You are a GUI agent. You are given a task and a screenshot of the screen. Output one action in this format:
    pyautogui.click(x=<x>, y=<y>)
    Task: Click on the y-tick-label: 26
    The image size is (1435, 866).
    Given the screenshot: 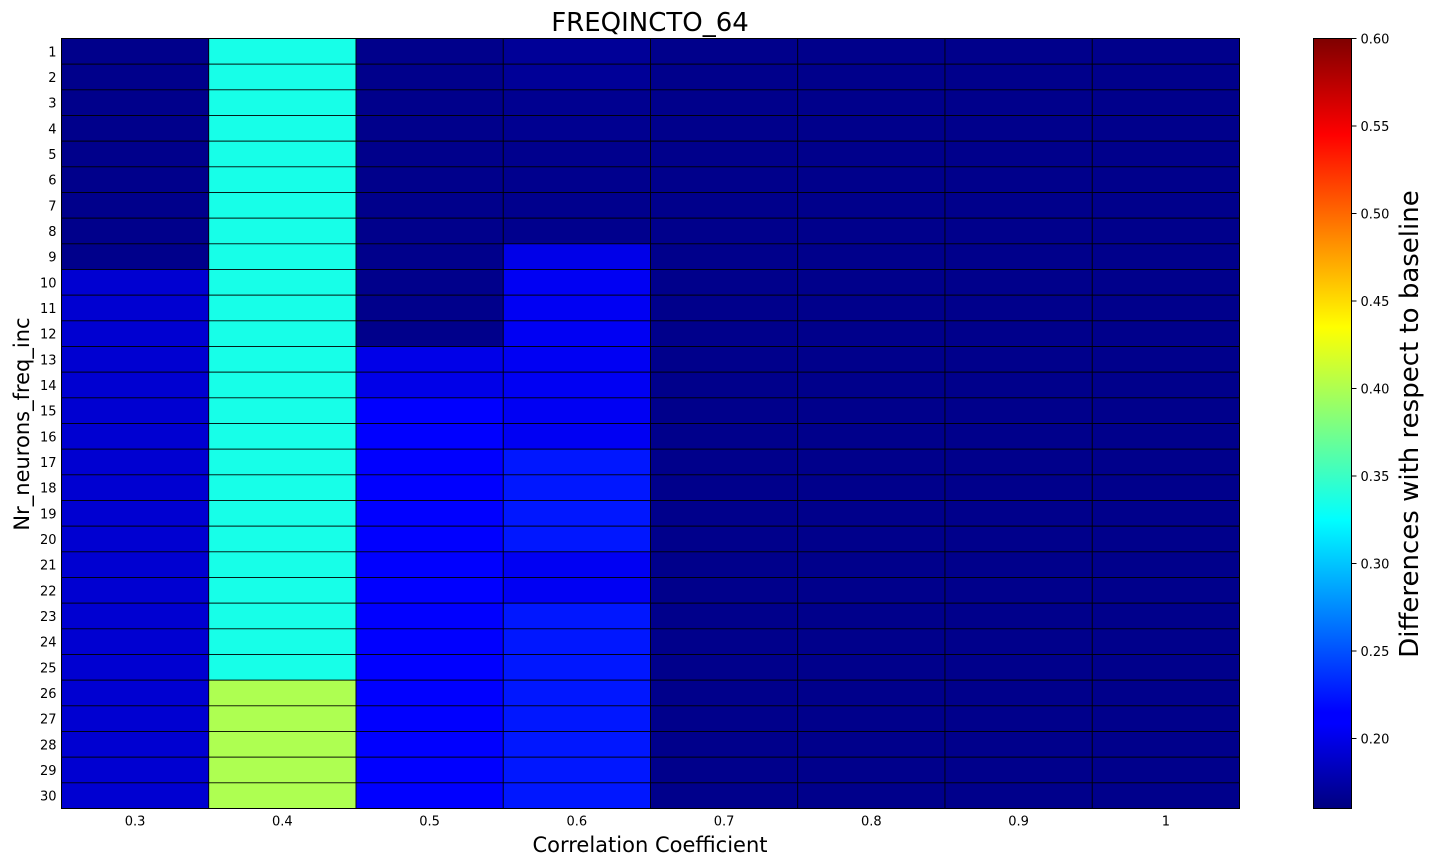 What is the action you would take?
    pyautogui.click(x=48, y=694)
    